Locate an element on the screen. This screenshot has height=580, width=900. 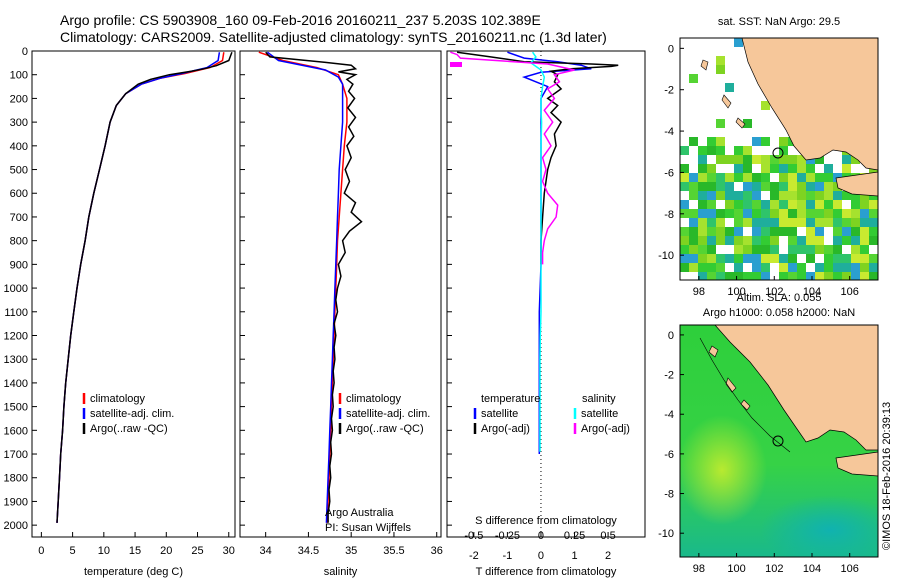
sal-x-tick-label: 34 is located at coordinates (266, 551).